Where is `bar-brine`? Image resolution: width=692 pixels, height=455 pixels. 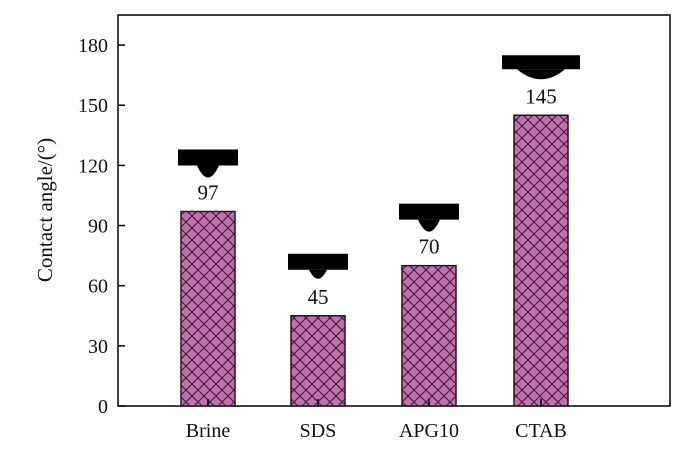
bar-brine is located at coordinates (208, 308).